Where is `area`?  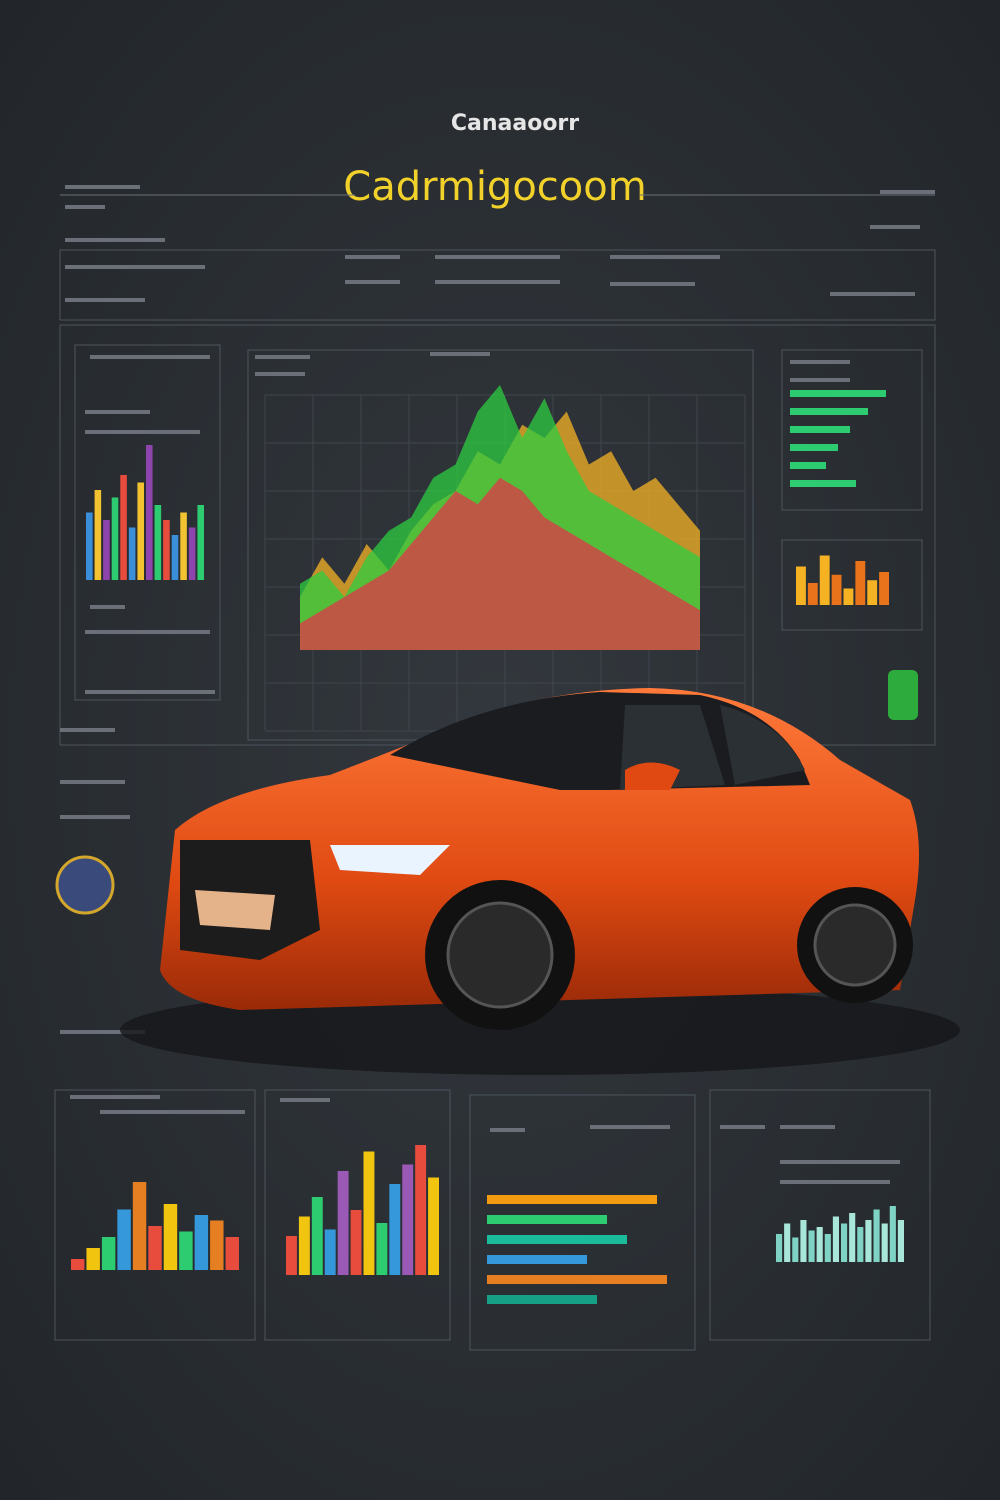
area is located at coordinates (500, 563).